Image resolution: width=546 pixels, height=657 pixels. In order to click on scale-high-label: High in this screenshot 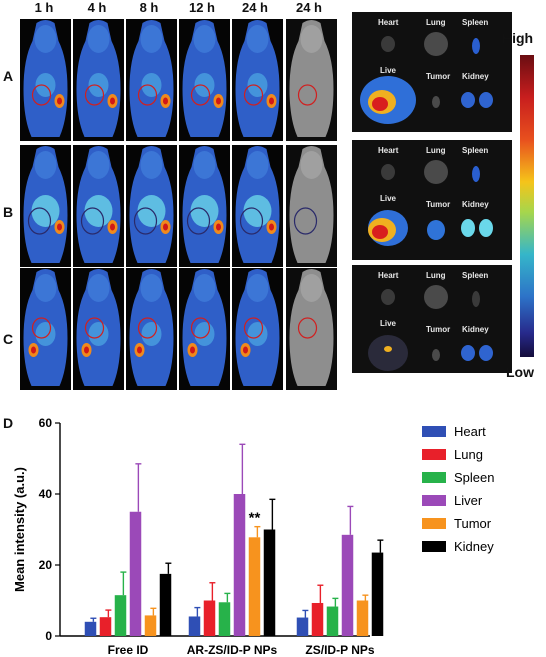, I will do `click(518, 38)`.